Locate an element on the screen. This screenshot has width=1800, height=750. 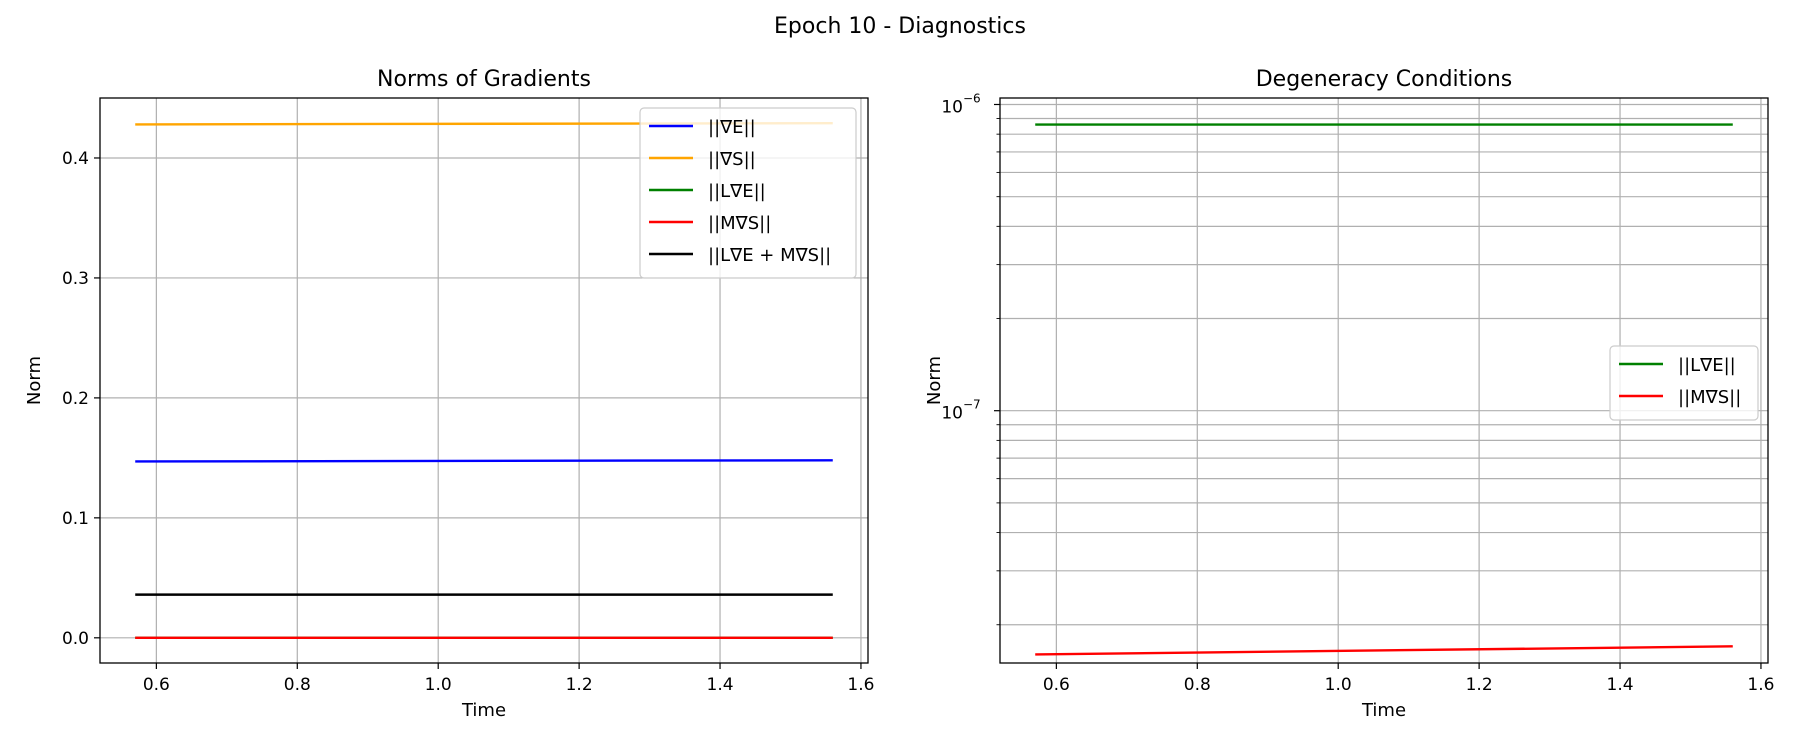
y-tick-label: 0.1 is located at coordinates (75, 519).